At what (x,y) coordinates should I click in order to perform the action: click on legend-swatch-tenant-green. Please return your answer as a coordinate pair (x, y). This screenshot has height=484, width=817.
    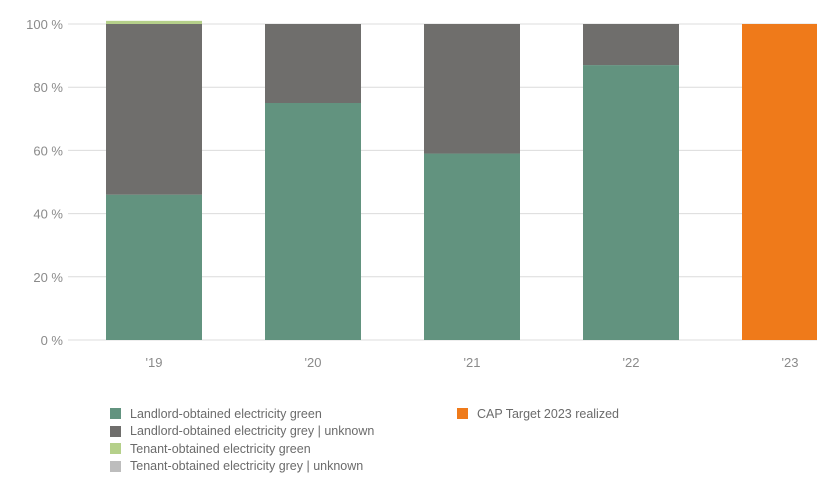
    Looking at the image, I should click on (115, 449).